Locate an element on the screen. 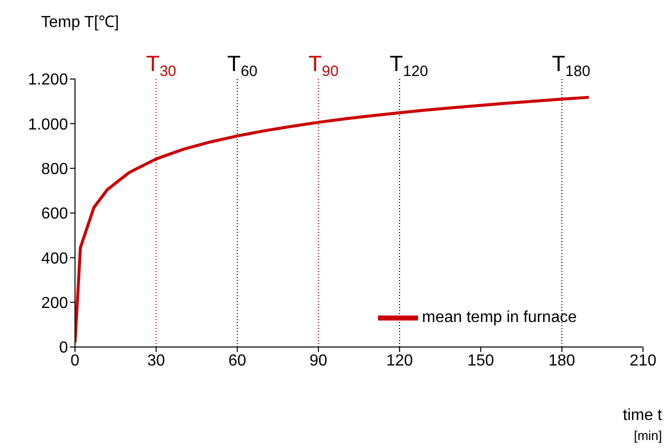 This screenshot has width=664, height=448. y-tick-label: 1.200 is located at coordinates (48, 80).